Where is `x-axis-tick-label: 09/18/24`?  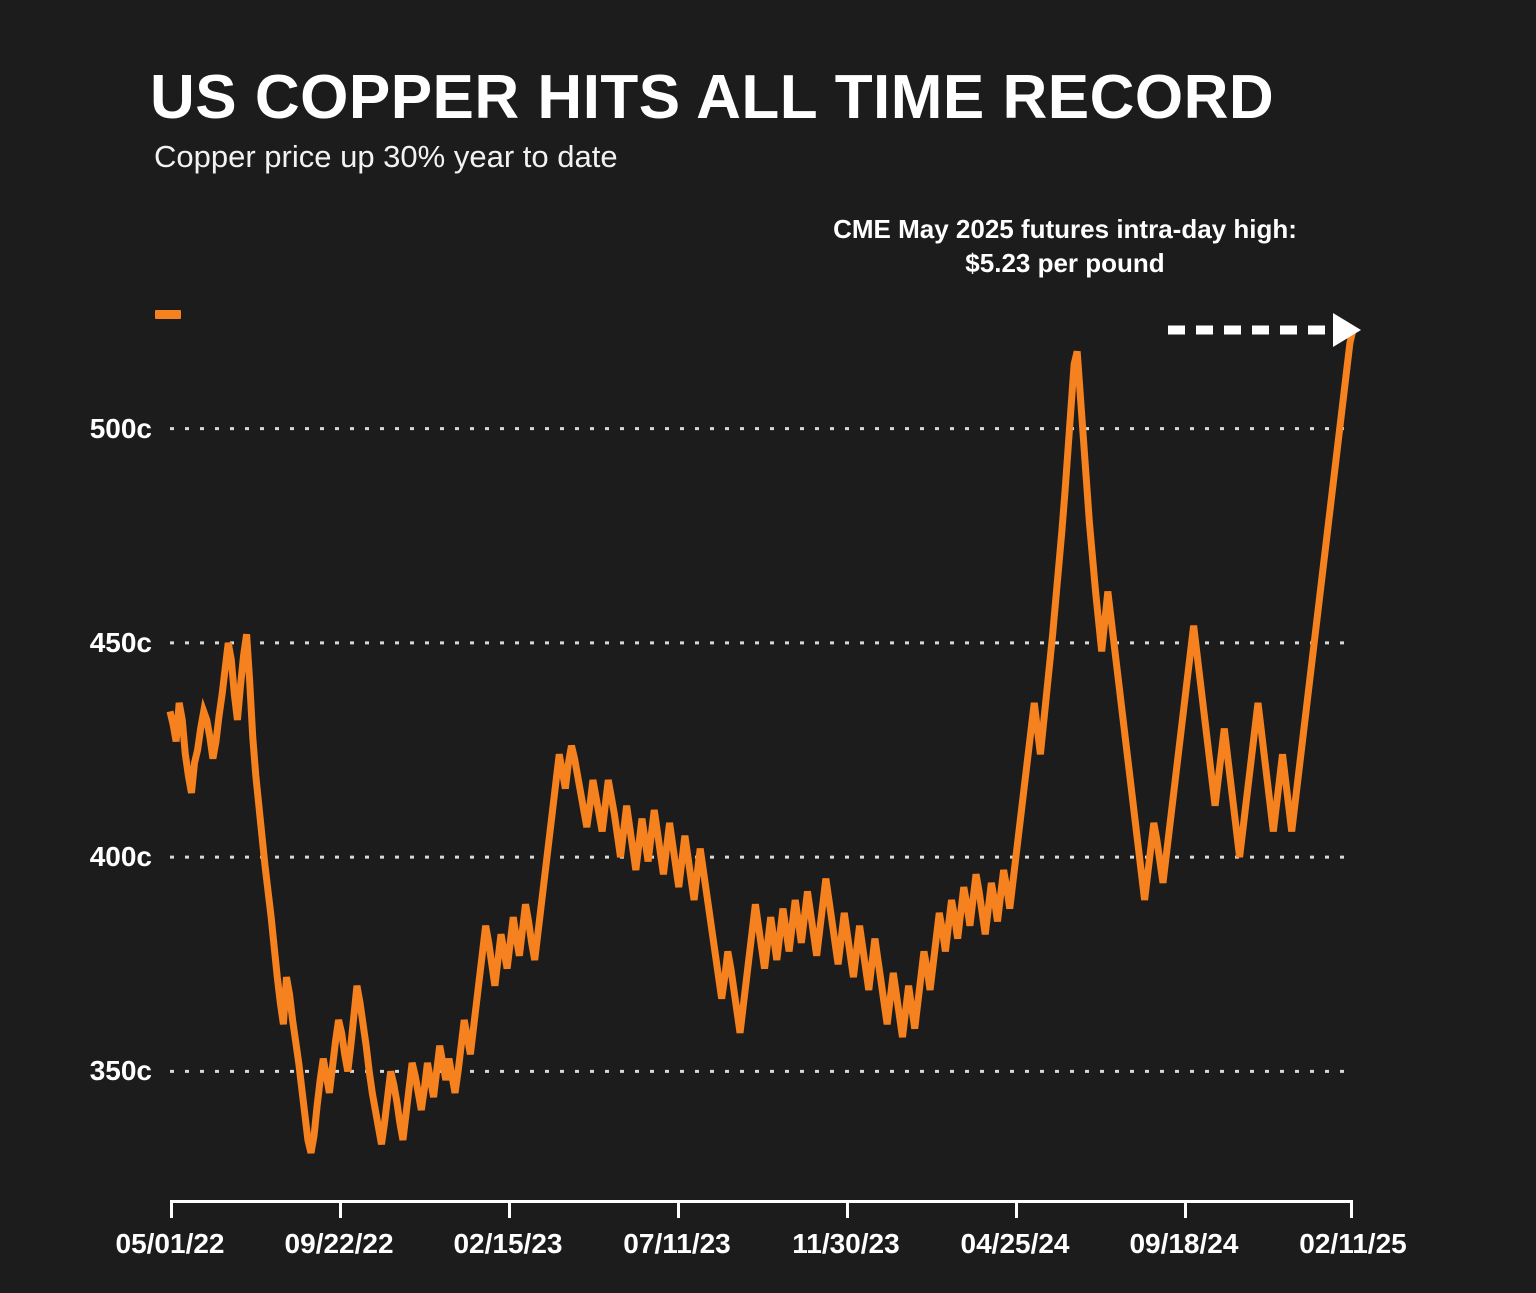
x-axis-tick-label: 09/18/24 is located at coordinates (1184, 1243).